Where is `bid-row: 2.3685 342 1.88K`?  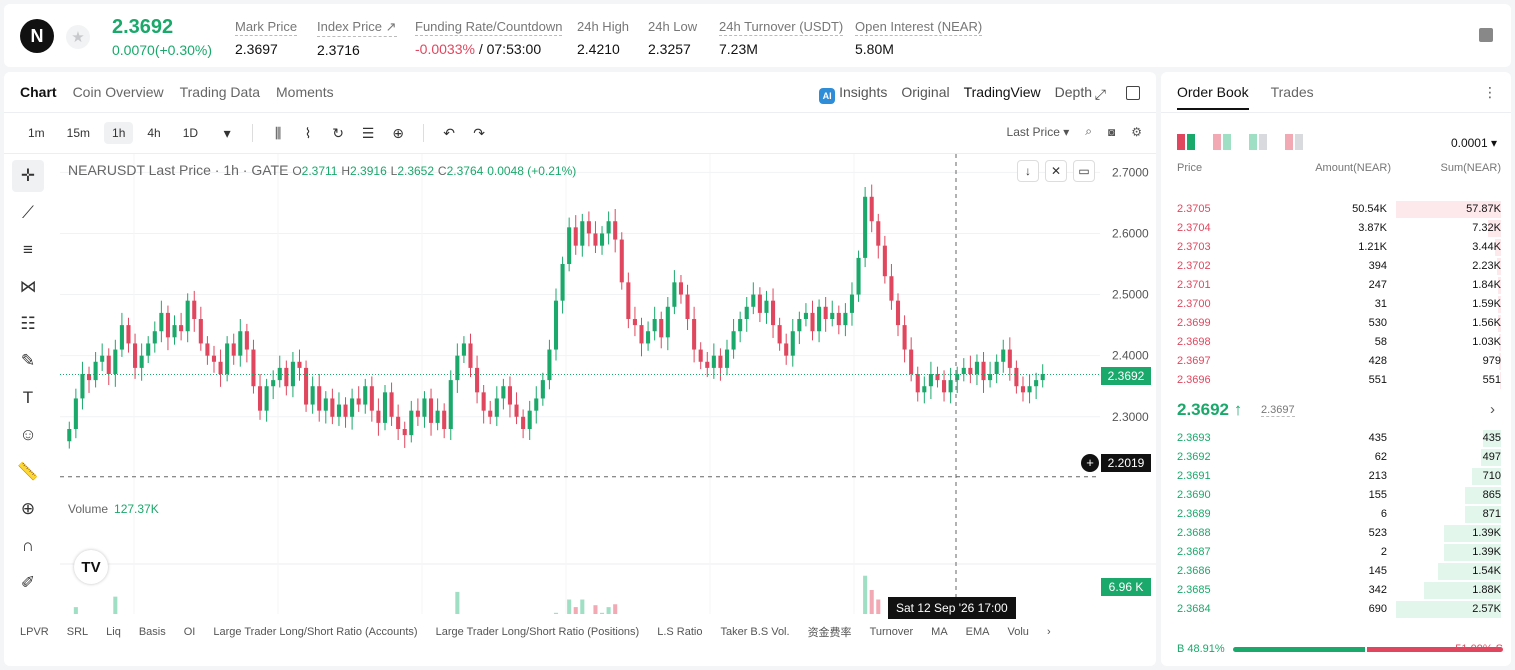
bid-row: 2.3685 342 1.88K is located at coordinates (1336, 590).